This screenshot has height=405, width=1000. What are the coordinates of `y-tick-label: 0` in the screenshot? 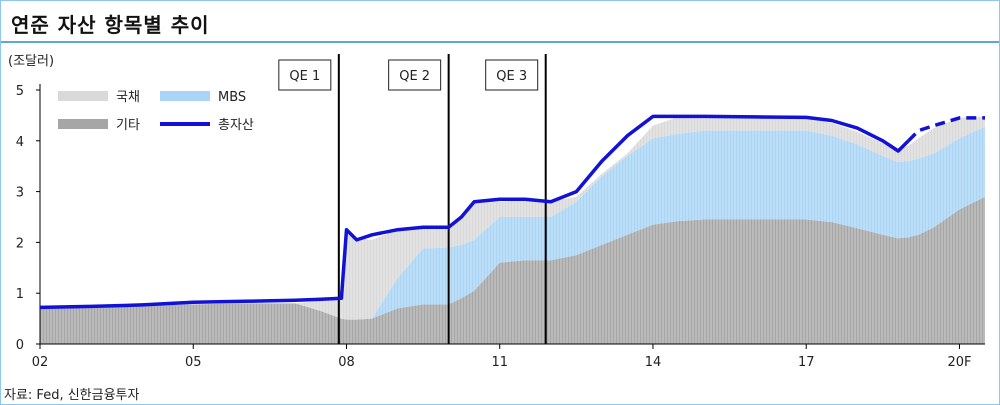 It's located at (20, 345).